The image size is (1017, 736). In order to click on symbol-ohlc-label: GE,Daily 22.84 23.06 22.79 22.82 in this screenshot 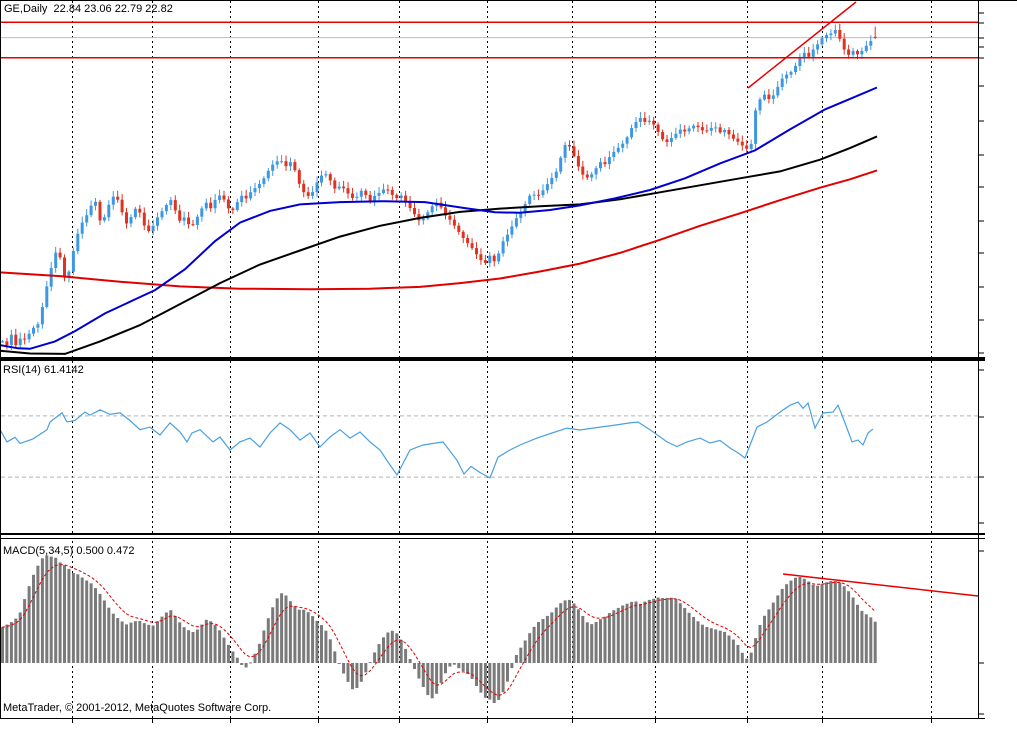, I will do `click(88, 9)`.